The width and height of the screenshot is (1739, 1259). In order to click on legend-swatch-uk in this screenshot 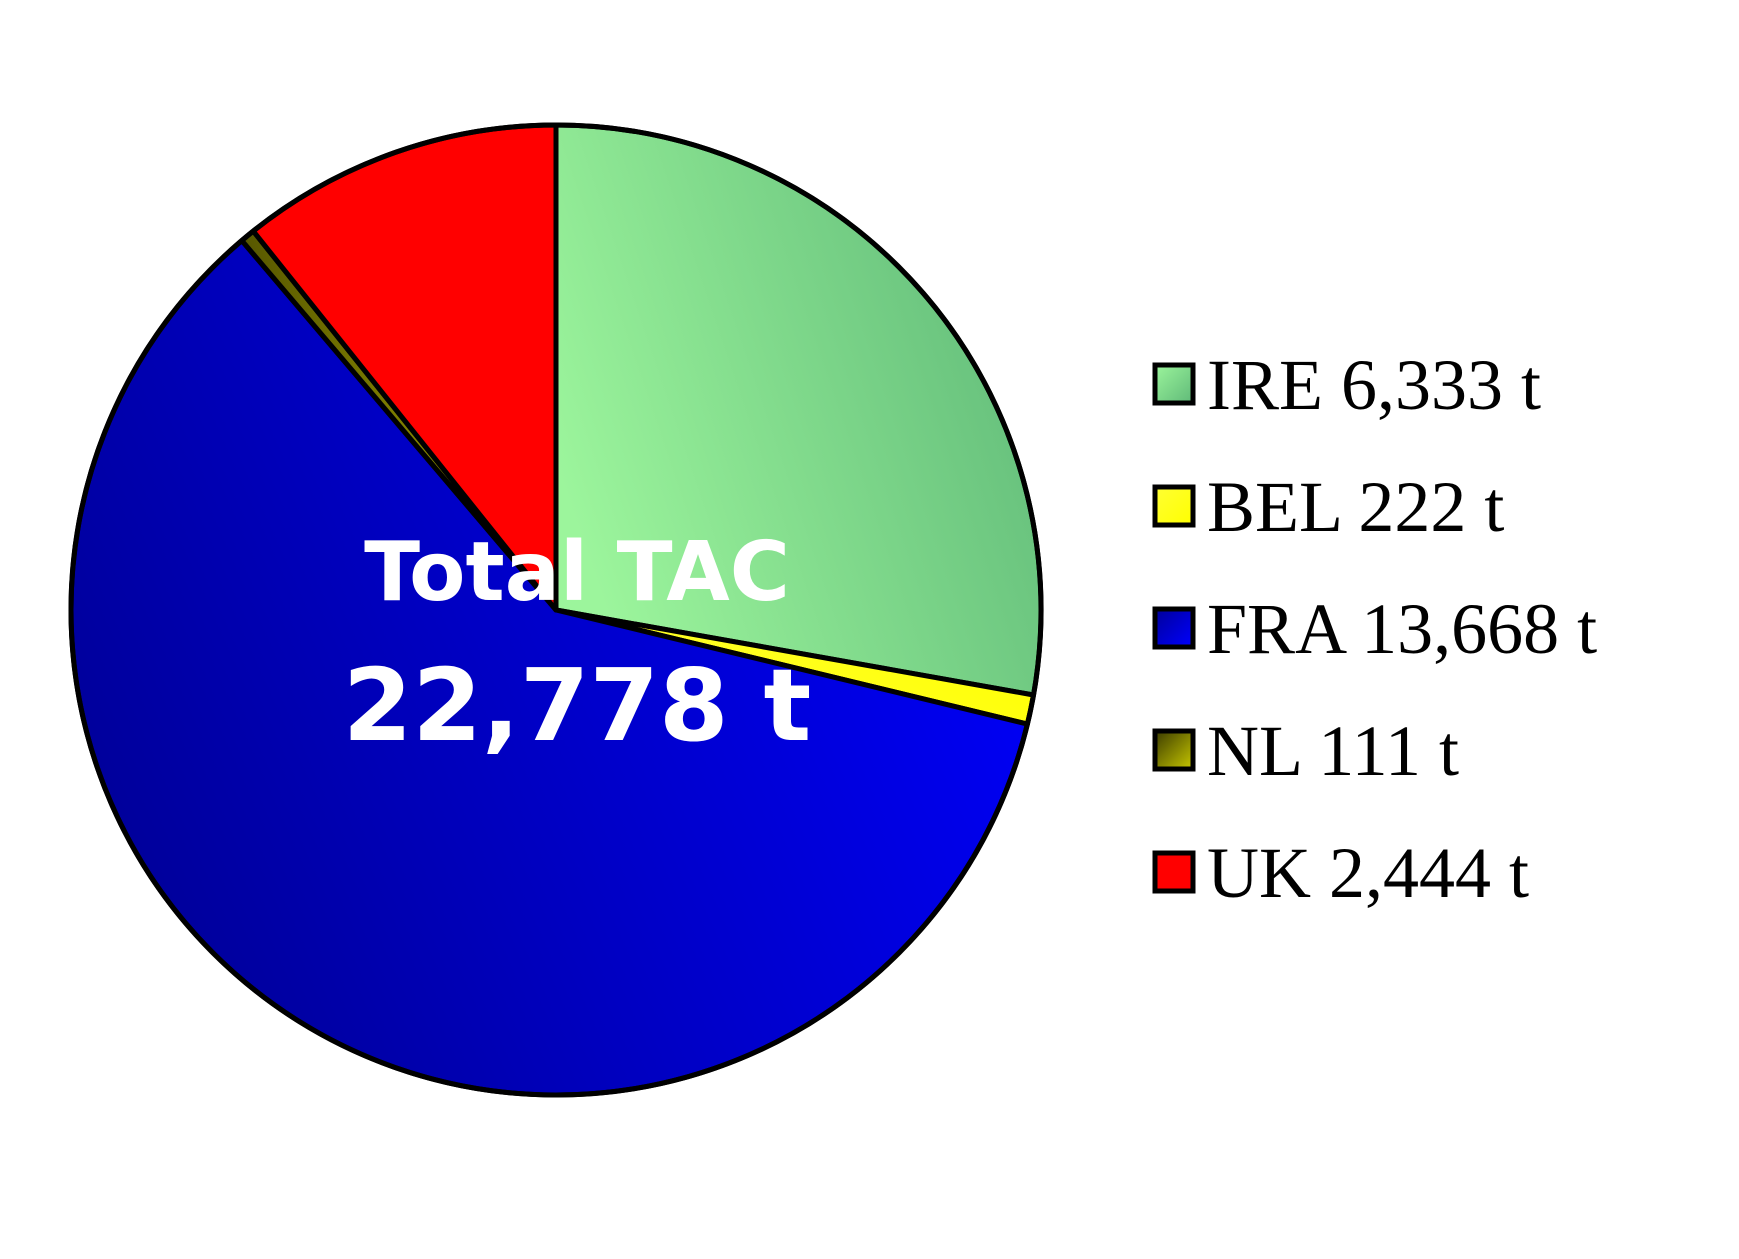, I will do `click(1174, 872)`.